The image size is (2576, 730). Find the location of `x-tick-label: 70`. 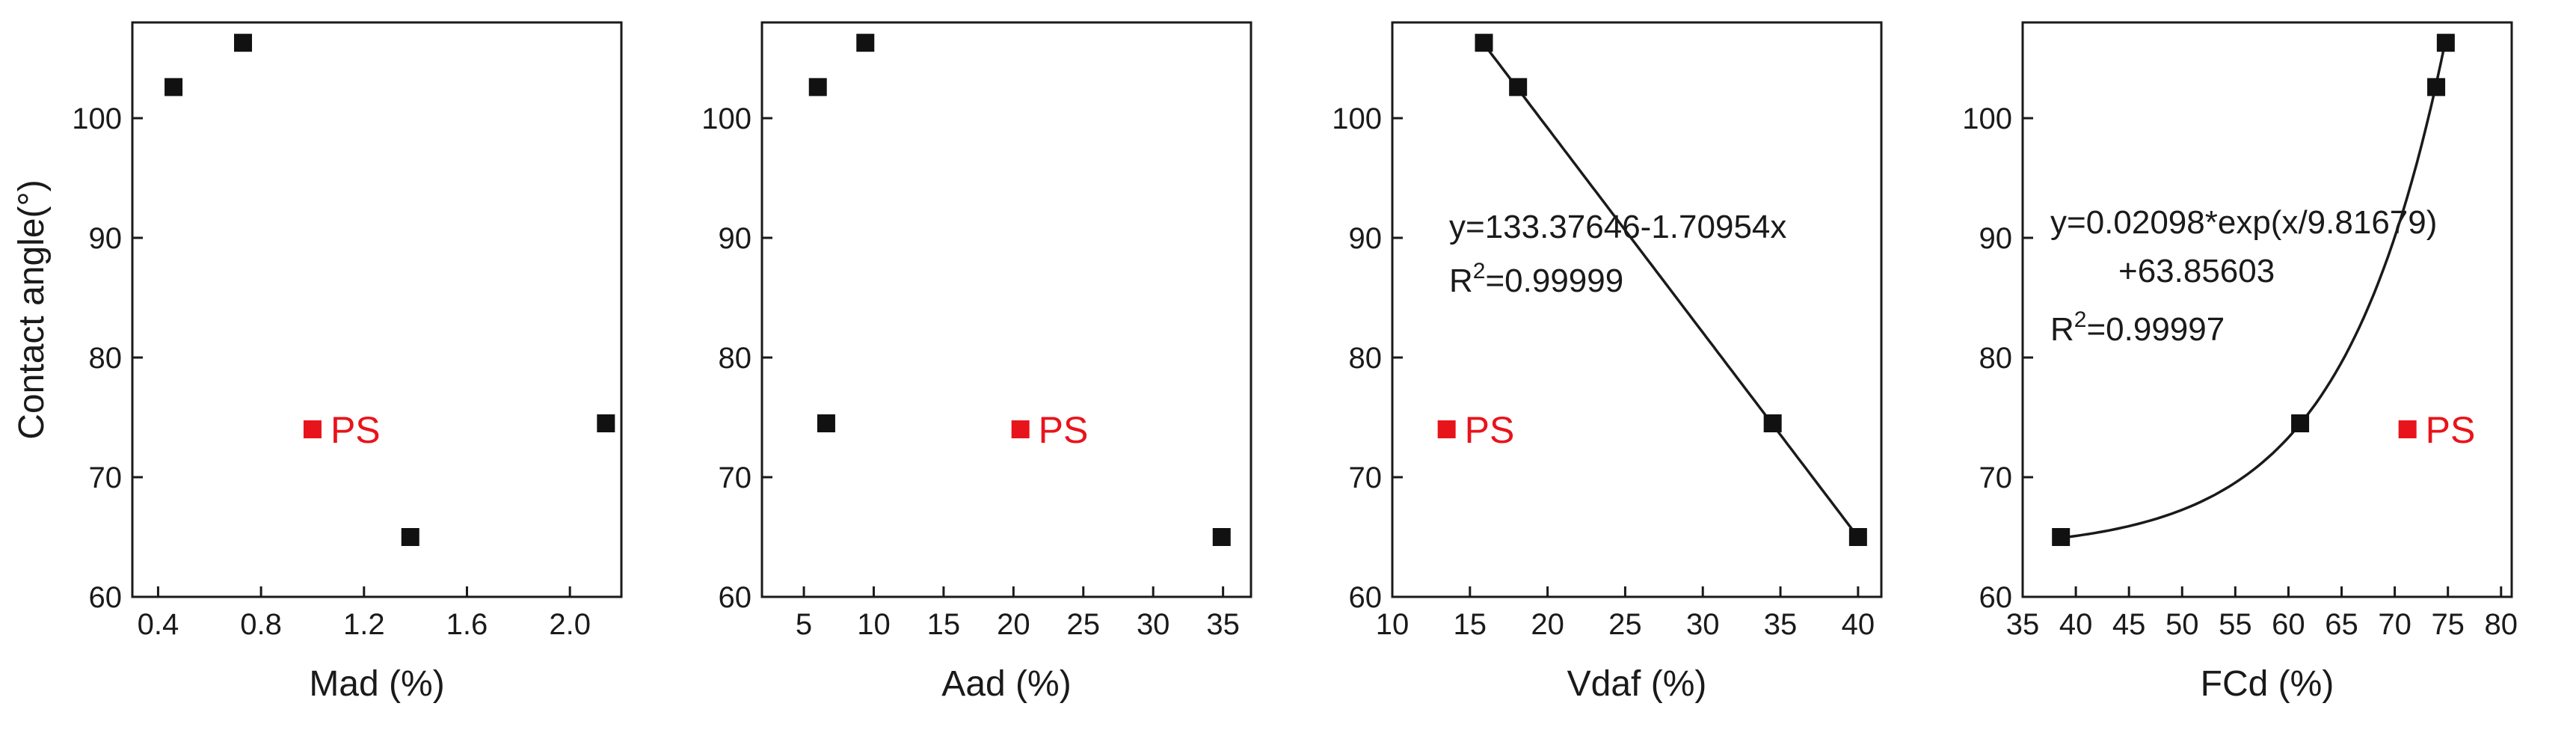

x-tick-label: 70 is located at coordinates (2394, 625).